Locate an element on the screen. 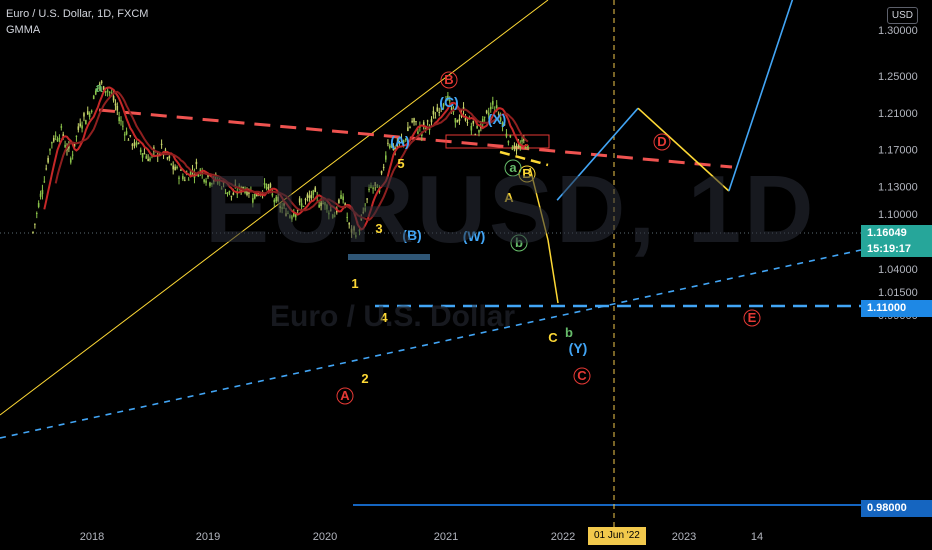 This screenshot has height=550, width=932. wave-label: E is located at coordinates (752, 317).